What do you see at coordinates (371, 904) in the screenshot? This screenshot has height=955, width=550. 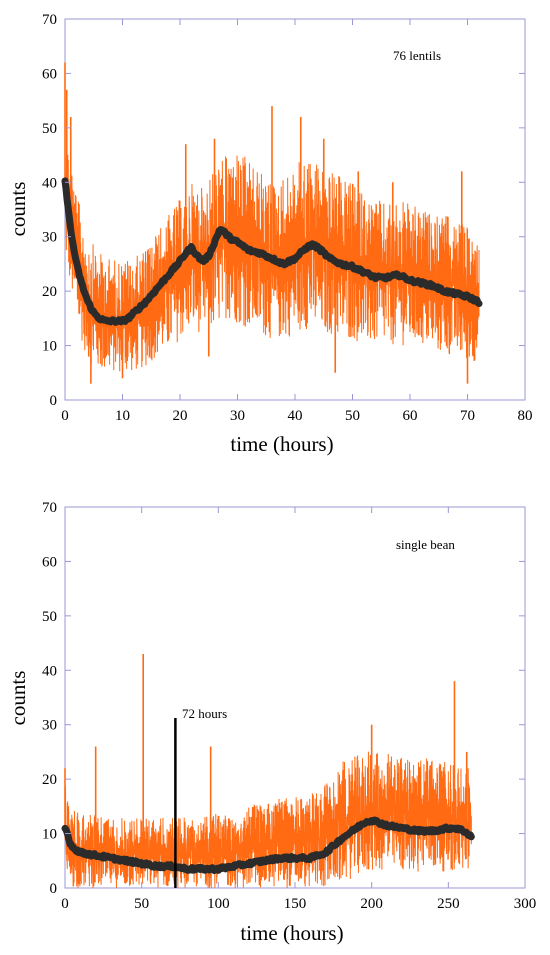 I see `x-tick-label: 200` at bounding box center [371, 904].